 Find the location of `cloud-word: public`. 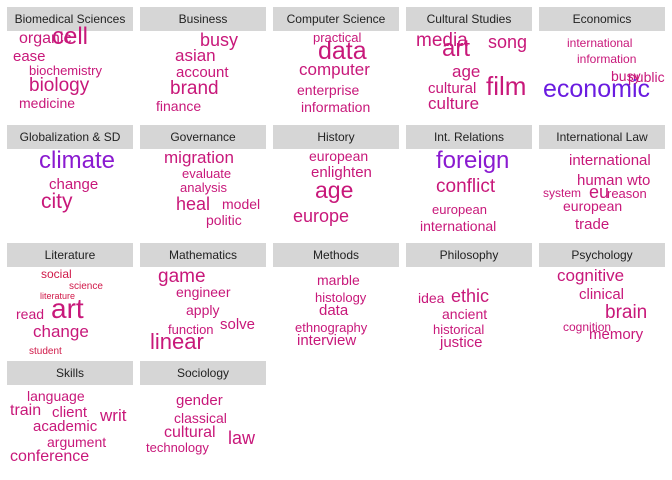

cloud-word: public is located at coordinates (646, 77).